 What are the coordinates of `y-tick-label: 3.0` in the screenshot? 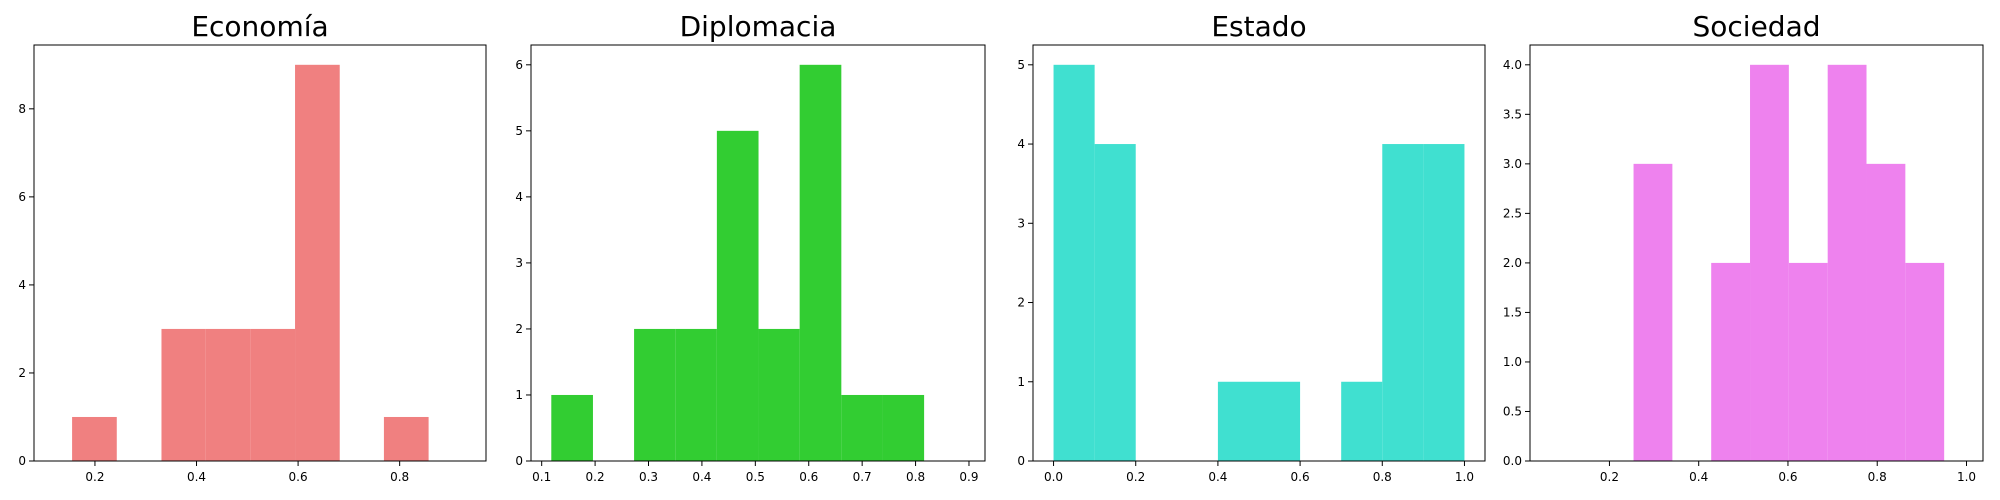 It's located at (1512, 164).